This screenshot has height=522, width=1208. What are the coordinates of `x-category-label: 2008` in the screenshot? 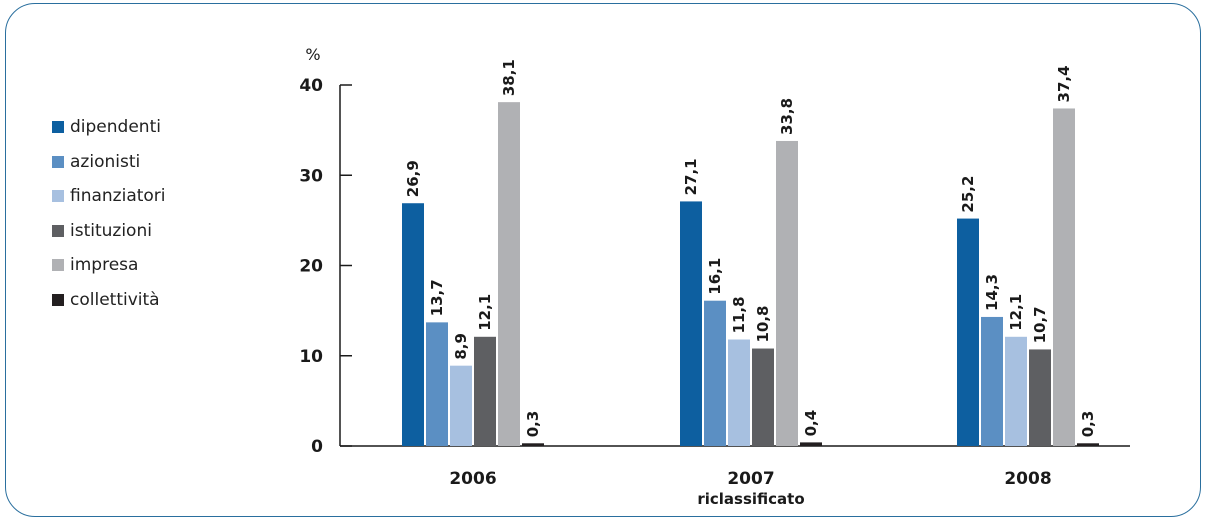 It's located at (1027, 479).